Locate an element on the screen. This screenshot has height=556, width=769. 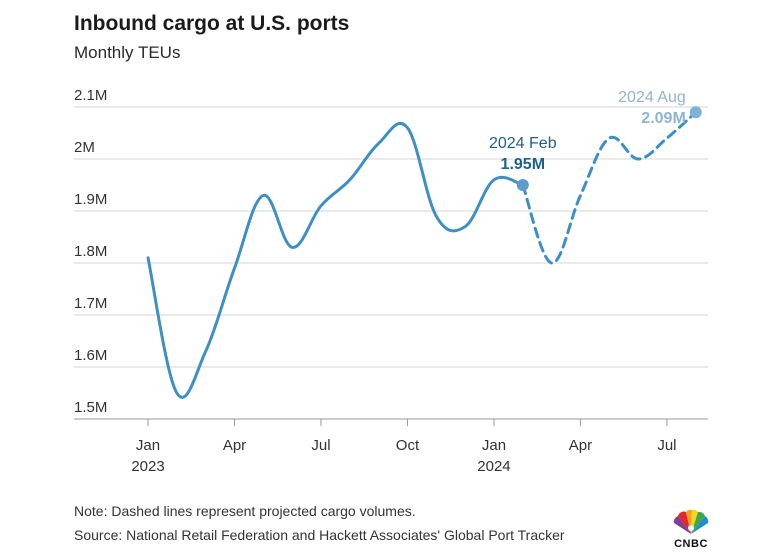
chart-title: Inbound cargo at U.S. ports is located at coordinates (212, 23).